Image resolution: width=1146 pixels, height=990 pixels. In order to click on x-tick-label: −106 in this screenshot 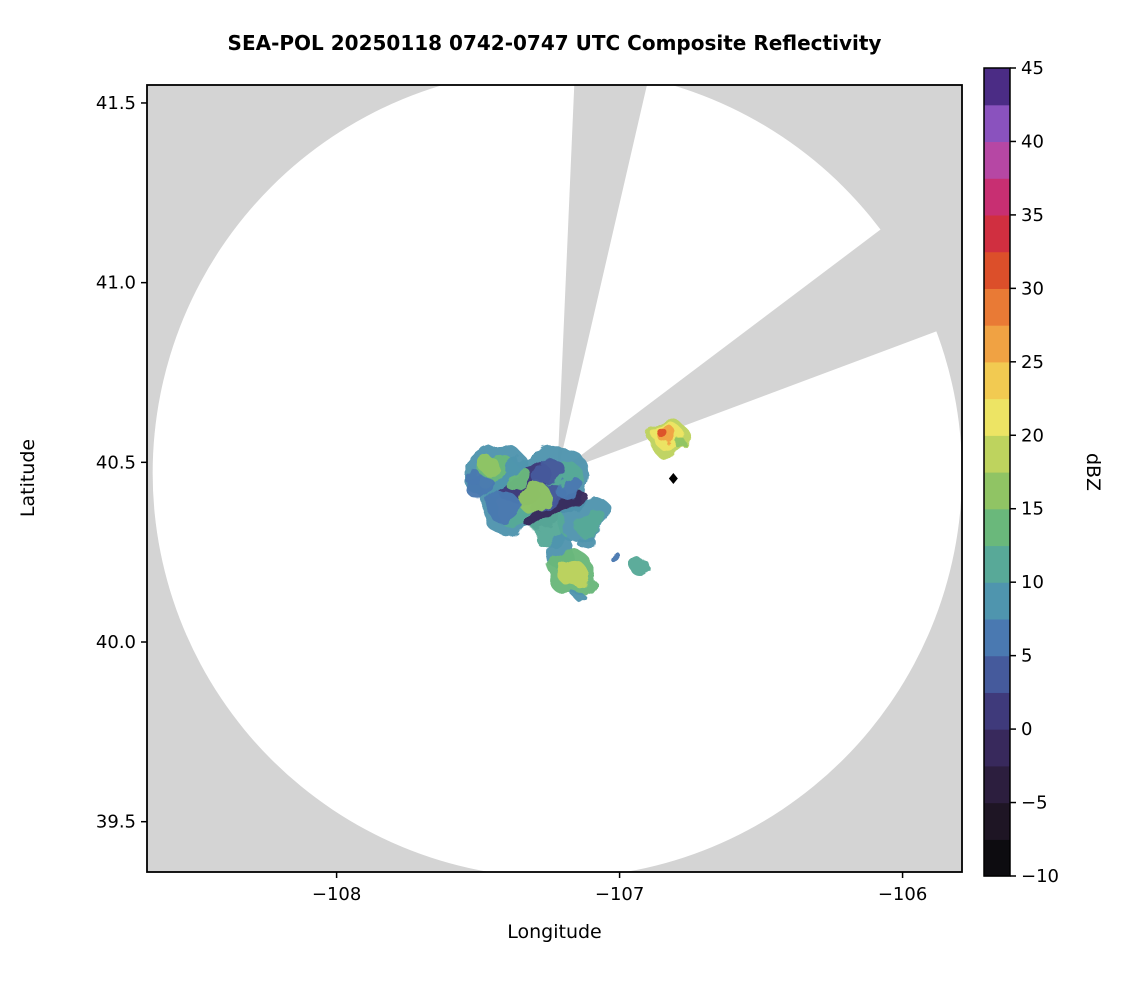, I will do `click(902, 894)`.